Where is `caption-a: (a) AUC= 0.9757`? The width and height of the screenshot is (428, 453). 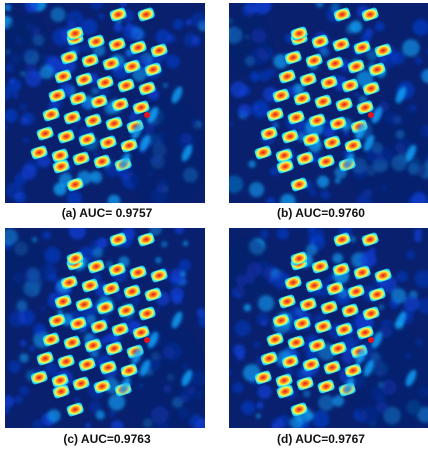
caption-a: (a) AUC= 0.9757 is located at coordinates (107, 213).